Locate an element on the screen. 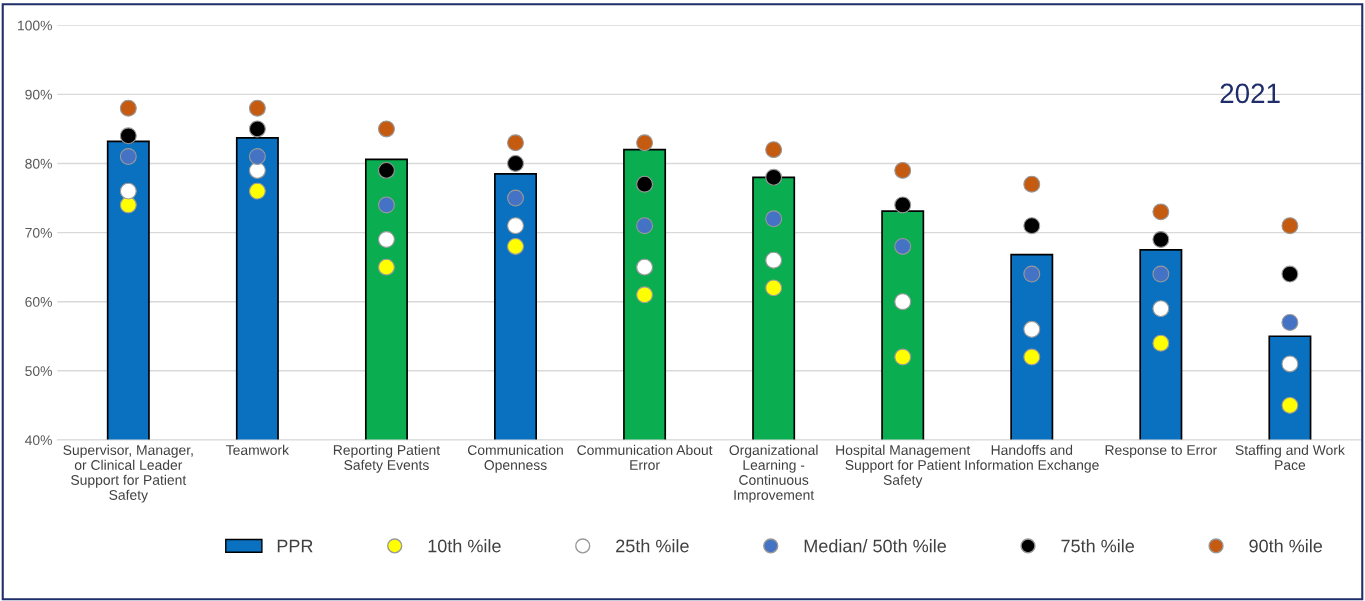 Image resolution: width=1365 pixels, height=601 pixels. x-tick-label: Response to Error is located at coordinates (1161, 451).